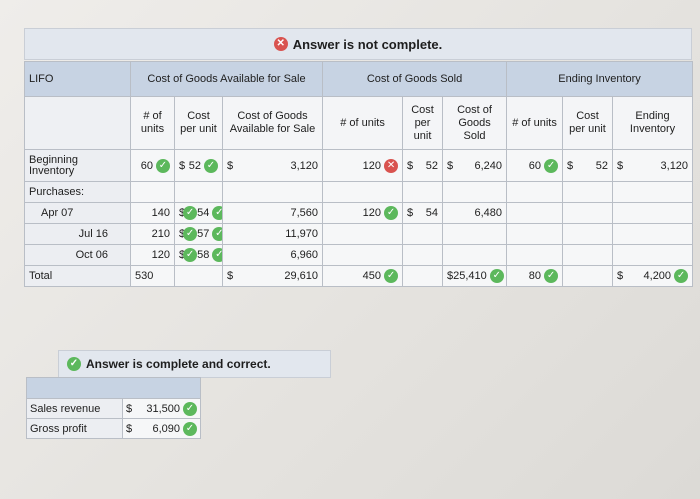 The height and width of the screenshot is (499, 700). What do you see at coordinates (535, 165) in the screenshot?
I see `units-ending-input: 60 ✓` at bounding box center [535, 165].